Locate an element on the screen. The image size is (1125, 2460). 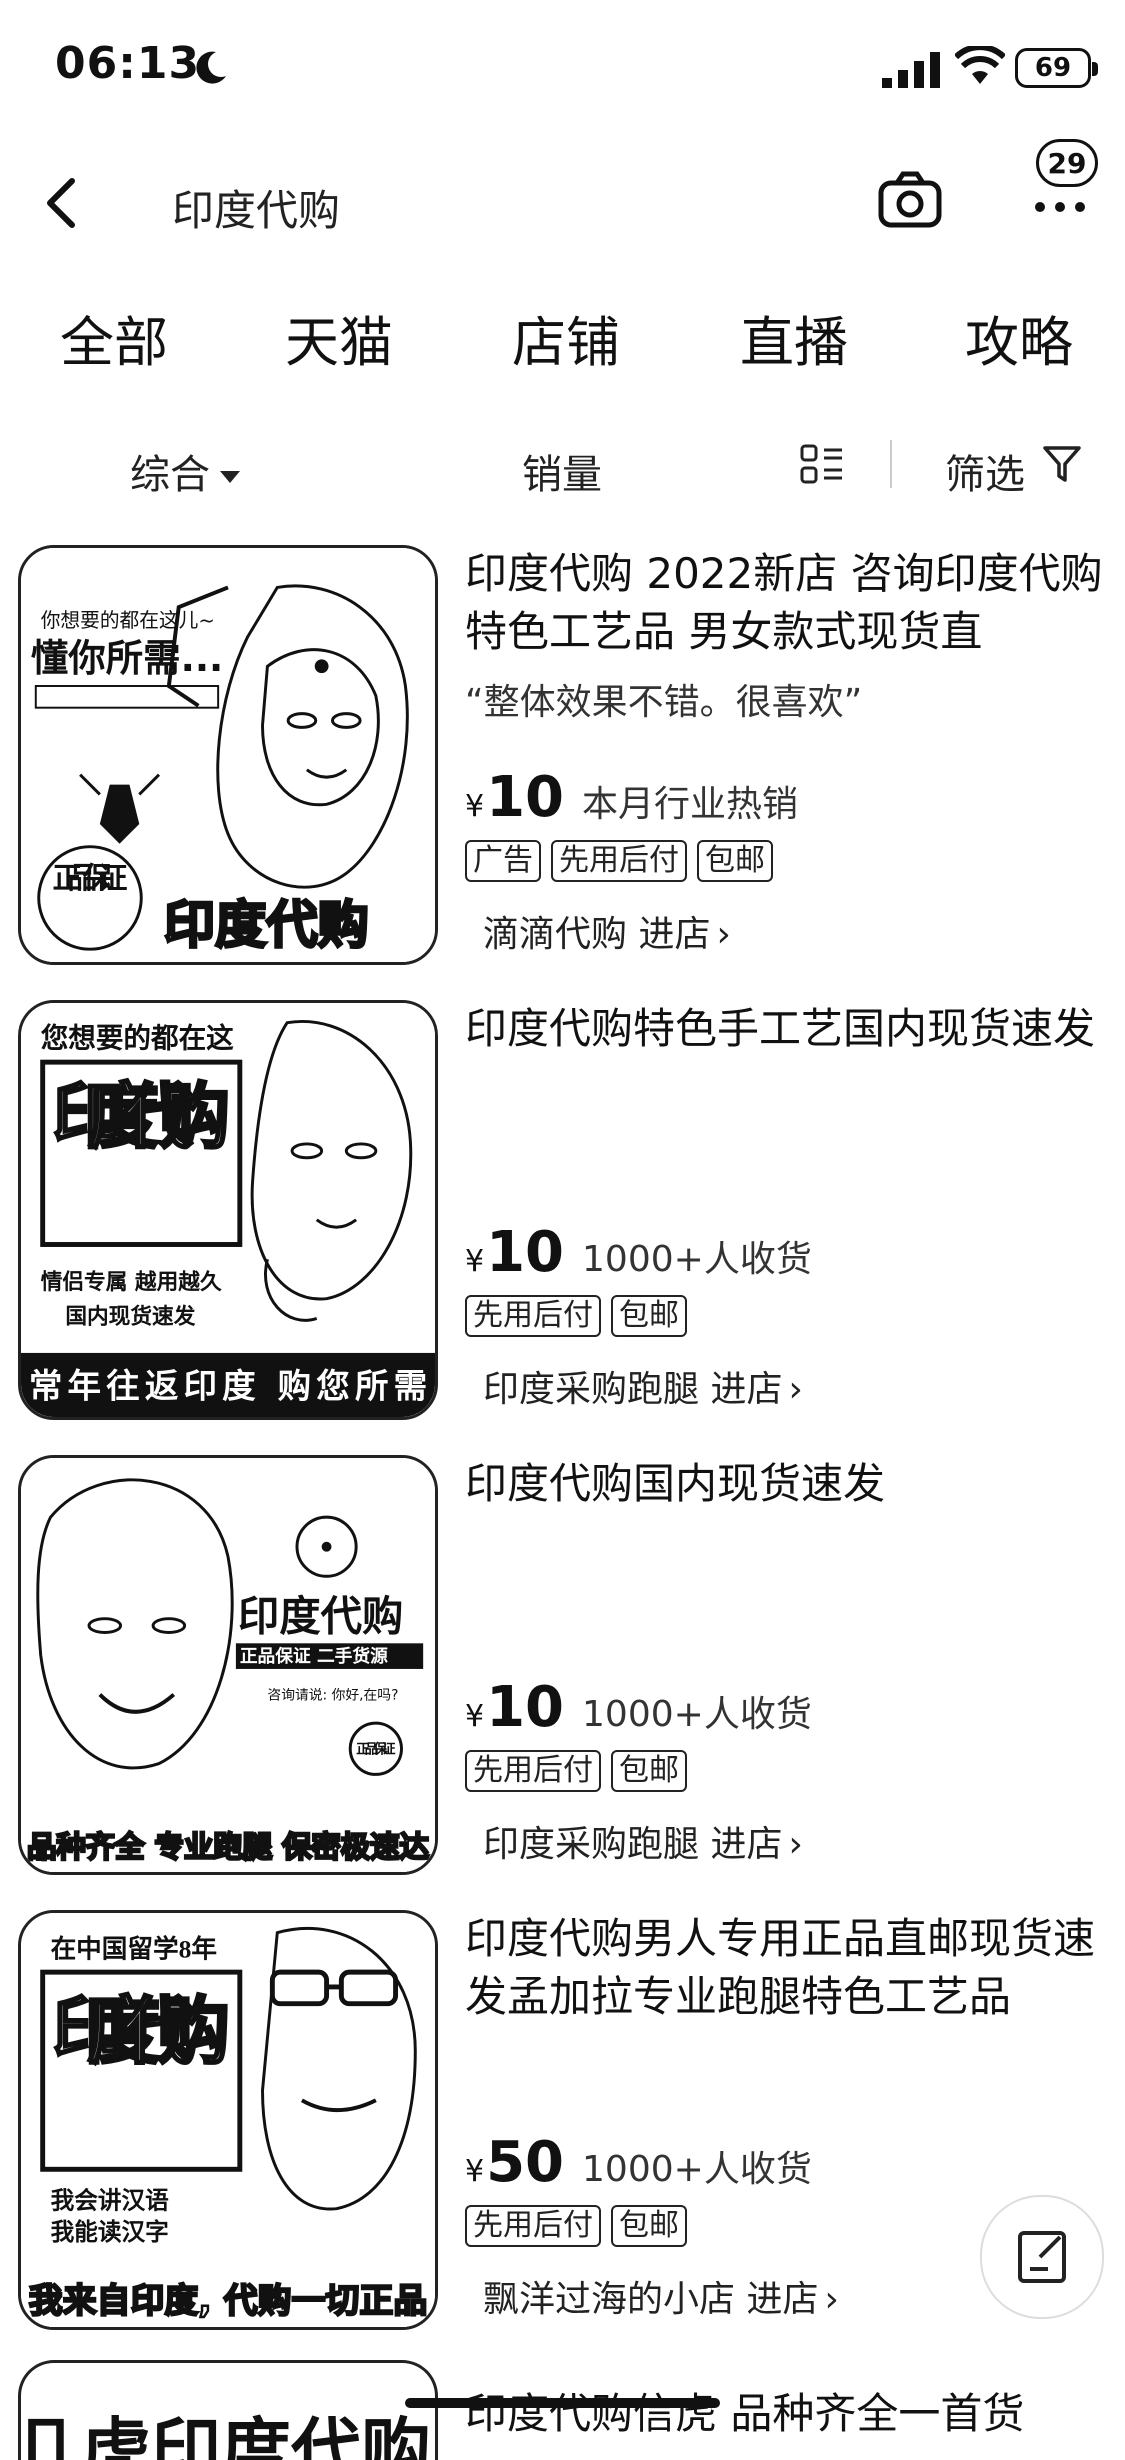
sort-divider is located at coordinates (891, 464).